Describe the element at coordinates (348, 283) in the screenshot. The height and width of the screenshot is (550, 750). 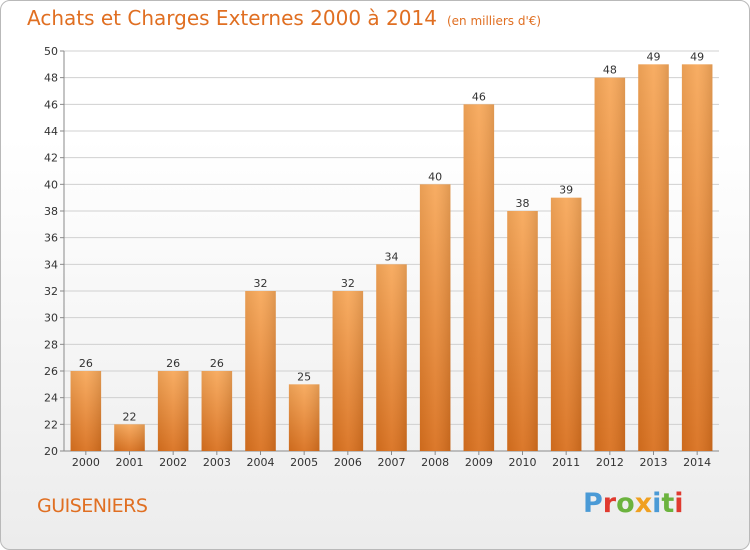
I see `data-label-2006: 32` at that location.